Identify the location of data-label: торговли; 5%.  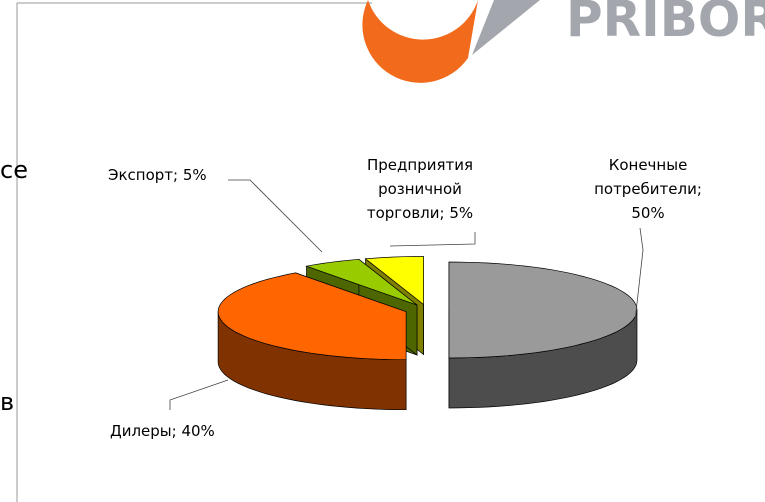
(420, 213).